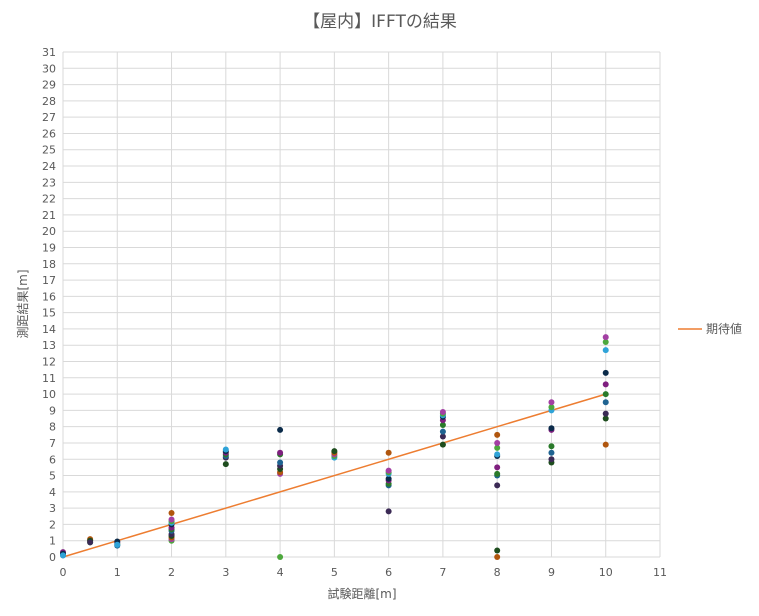 The image size is (759, 616). I want to click on y-tick-label: 28, so click(49, 101).